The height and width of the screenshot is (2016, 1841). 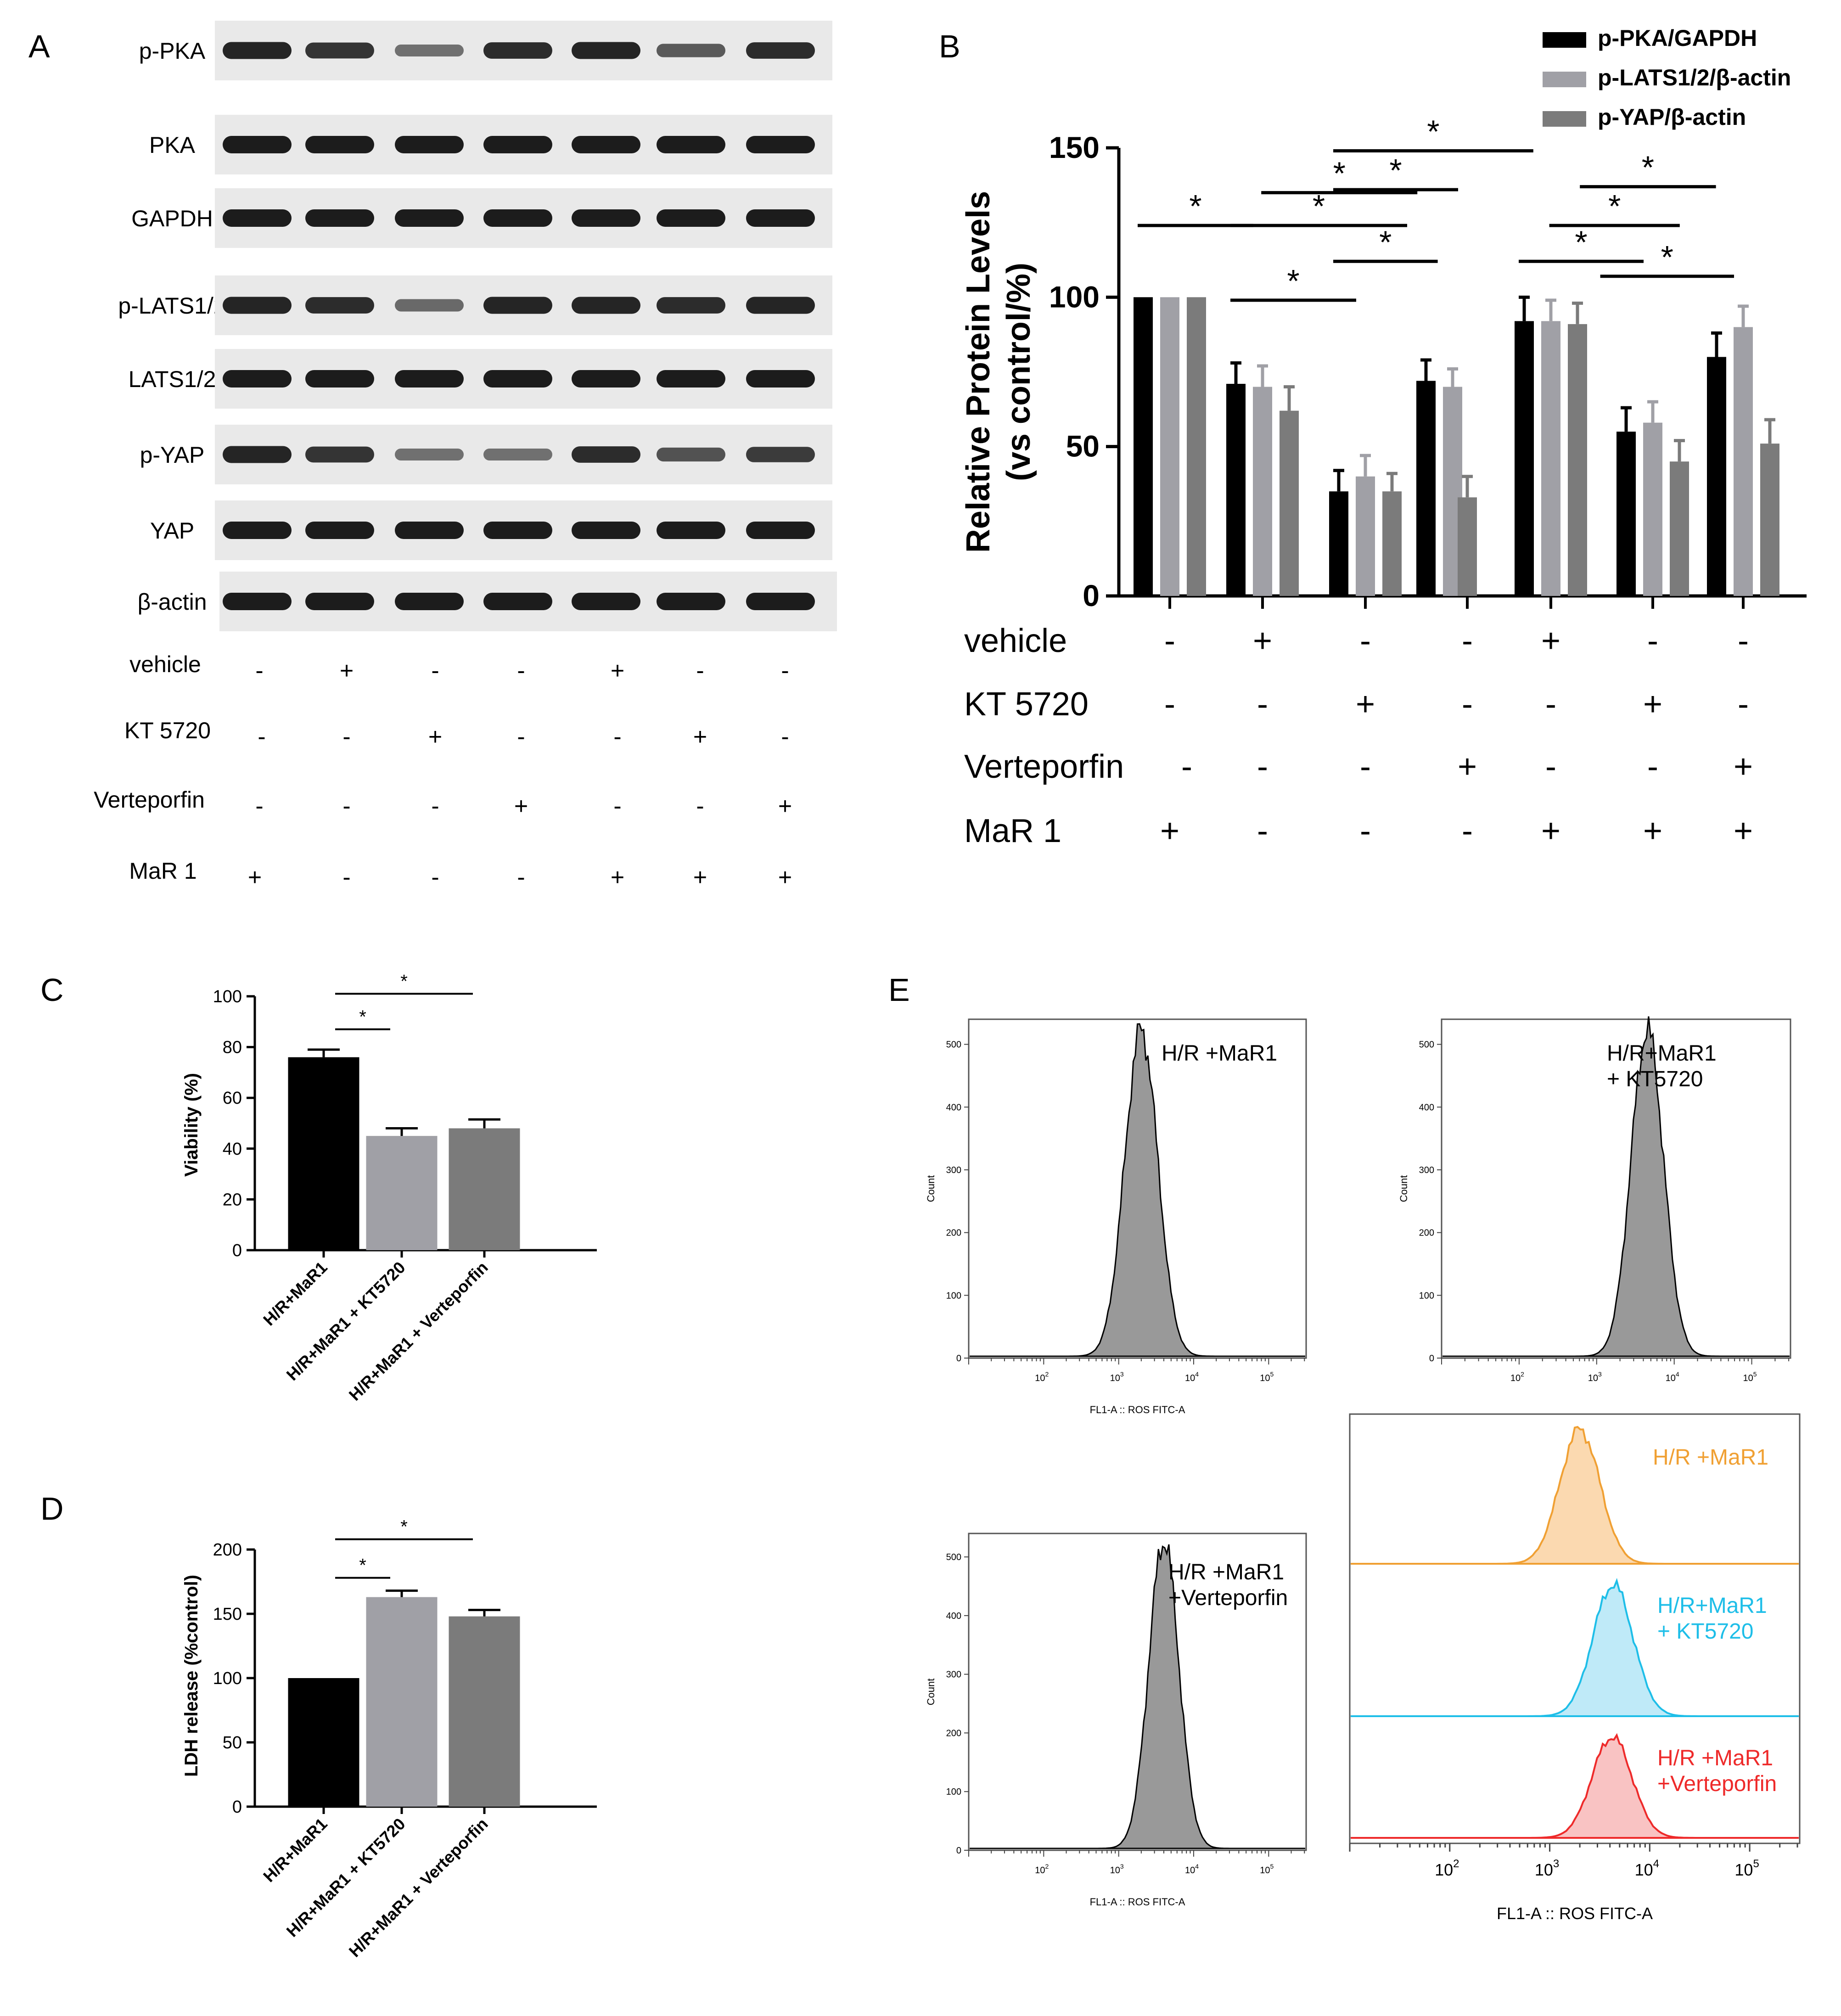 I want to click on blot-row: p-PKA, so click(x=485, y=50).